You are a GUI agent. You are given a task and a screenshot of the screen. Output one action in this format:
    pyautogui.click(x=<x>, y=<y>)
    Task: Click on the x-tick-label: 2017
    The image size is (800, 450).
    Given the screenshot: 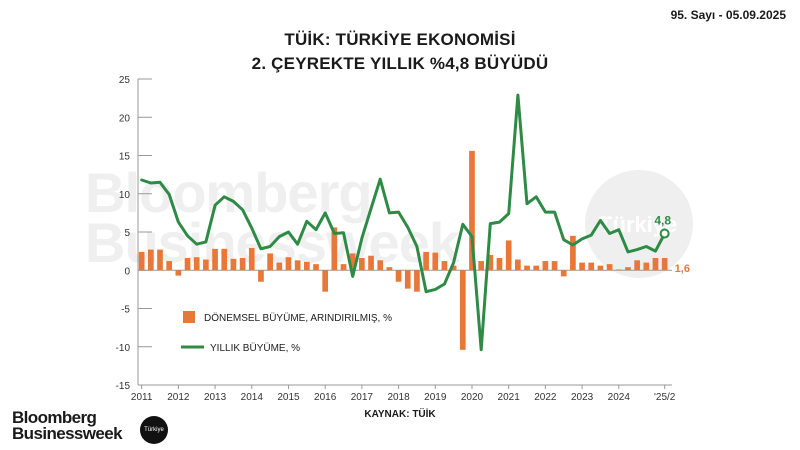 What is the action you would take?
    pyautogui.click(x=362, y=397)
    